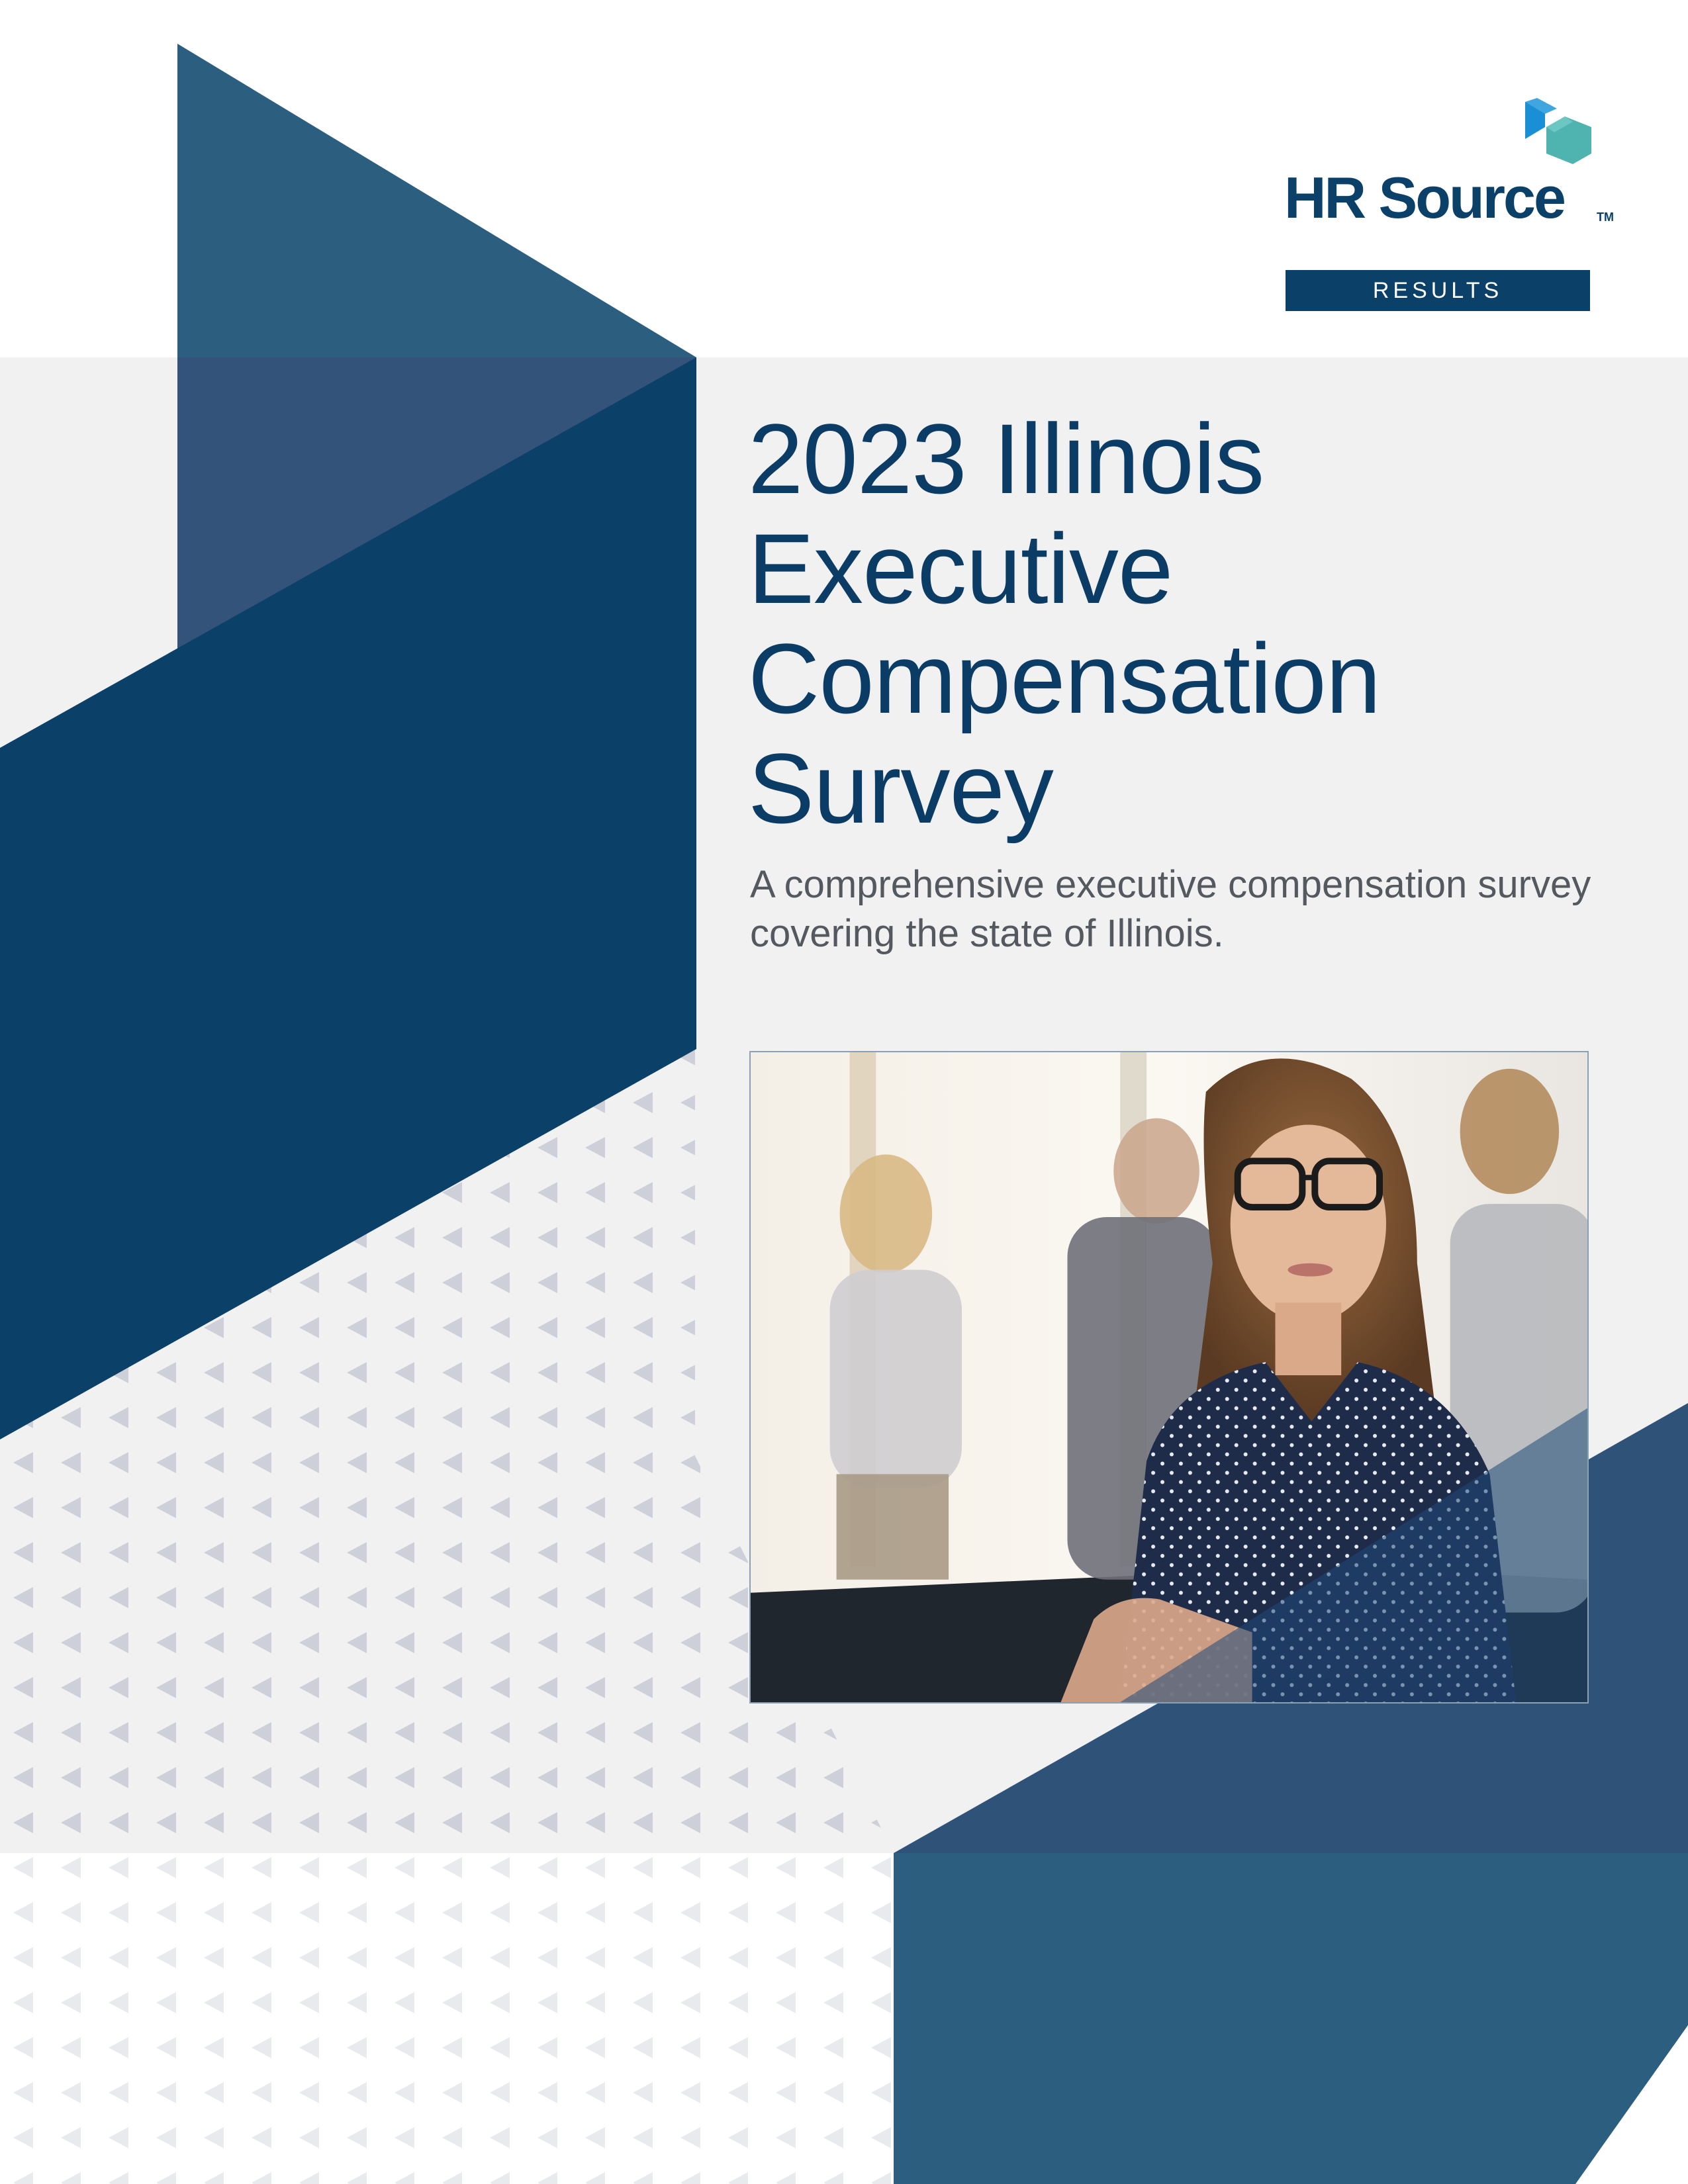 The height and width of the screenshot is (2184, 1688). I want to click on lower-white-band, so click(447, 2019).